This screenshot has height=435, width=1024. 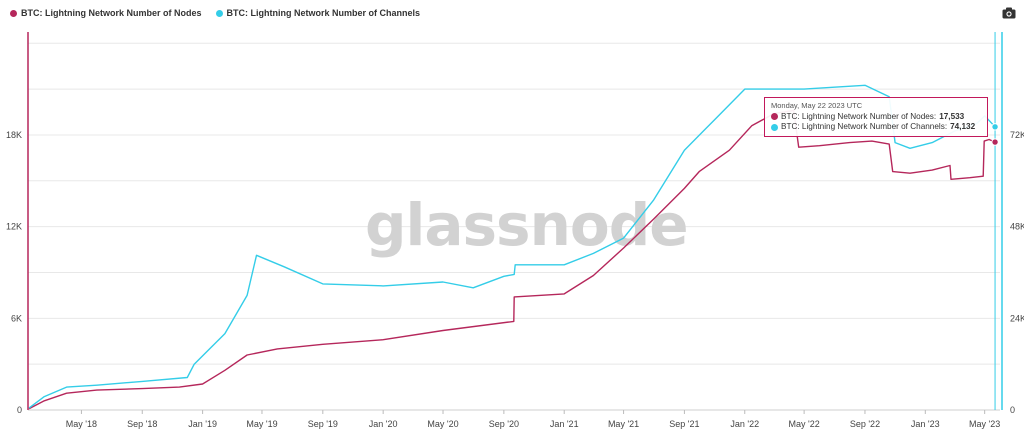 What do you see at coordinates (442, 424) in the screenshot?
I see `x-tick-label: May '20` at bounding box center [442, 424].